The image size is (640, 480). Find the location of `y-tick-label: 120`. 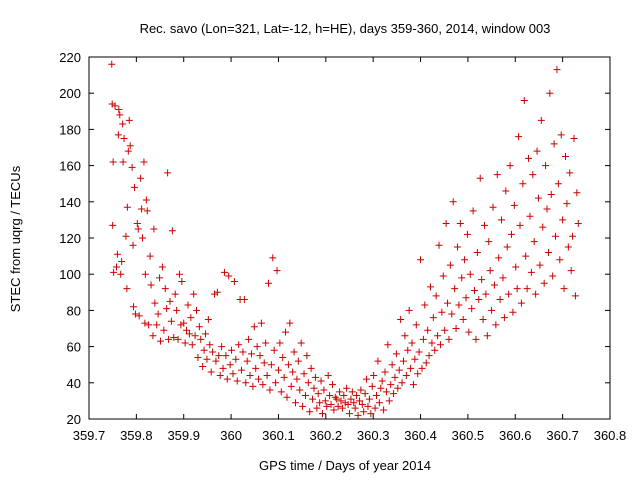

y-tick-label: 120 is located at coordinates (70, 238).